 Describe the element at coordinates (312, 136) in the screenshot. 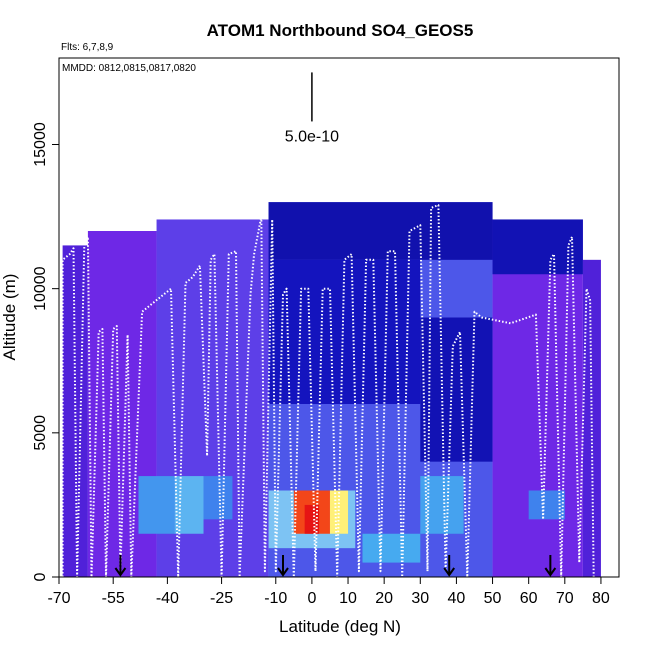

I see `scale-bar-label: 5.0e-10` at that location.